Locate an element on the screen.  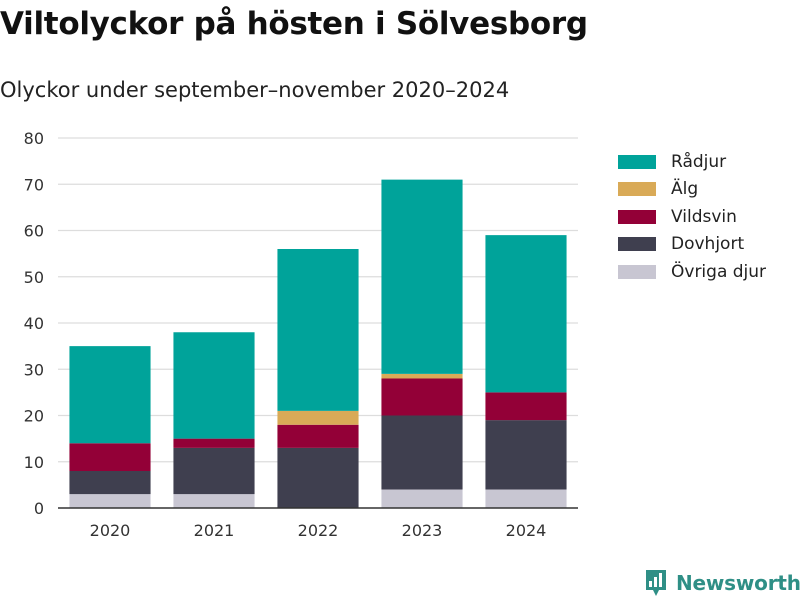
legend: Rådjur Älg Vildsvin Dovhjort Övriga djur is located at coordinates (692, 217).